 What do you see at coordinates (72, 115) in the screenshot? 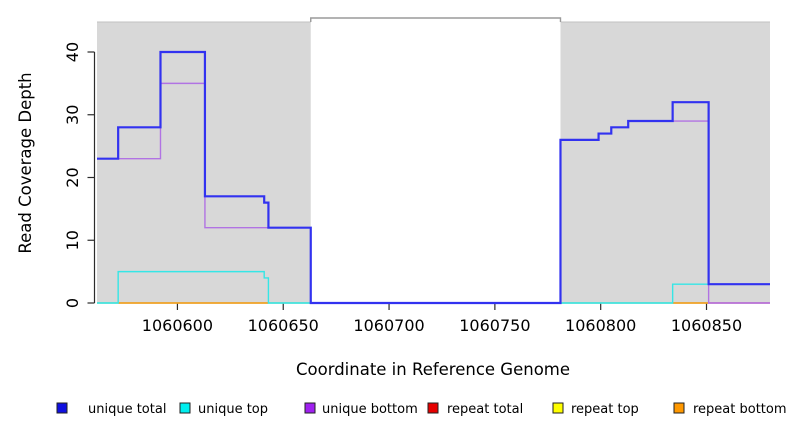
I see `y-tick-label: 30` at bounding box center [72, 115].